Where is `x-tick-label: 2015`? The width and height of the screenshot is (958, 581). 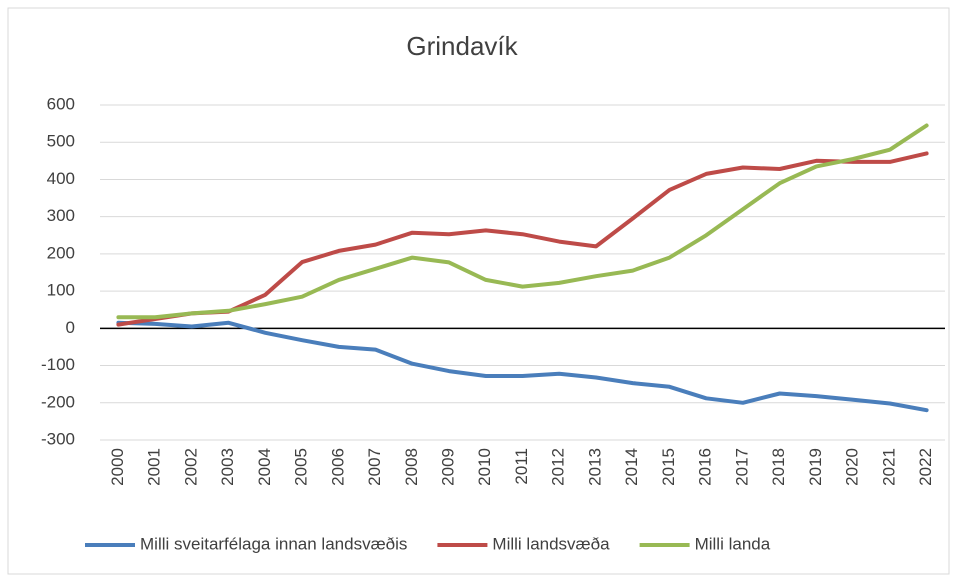 x-tick-label: 2015 is located at coordinates (668, 467).